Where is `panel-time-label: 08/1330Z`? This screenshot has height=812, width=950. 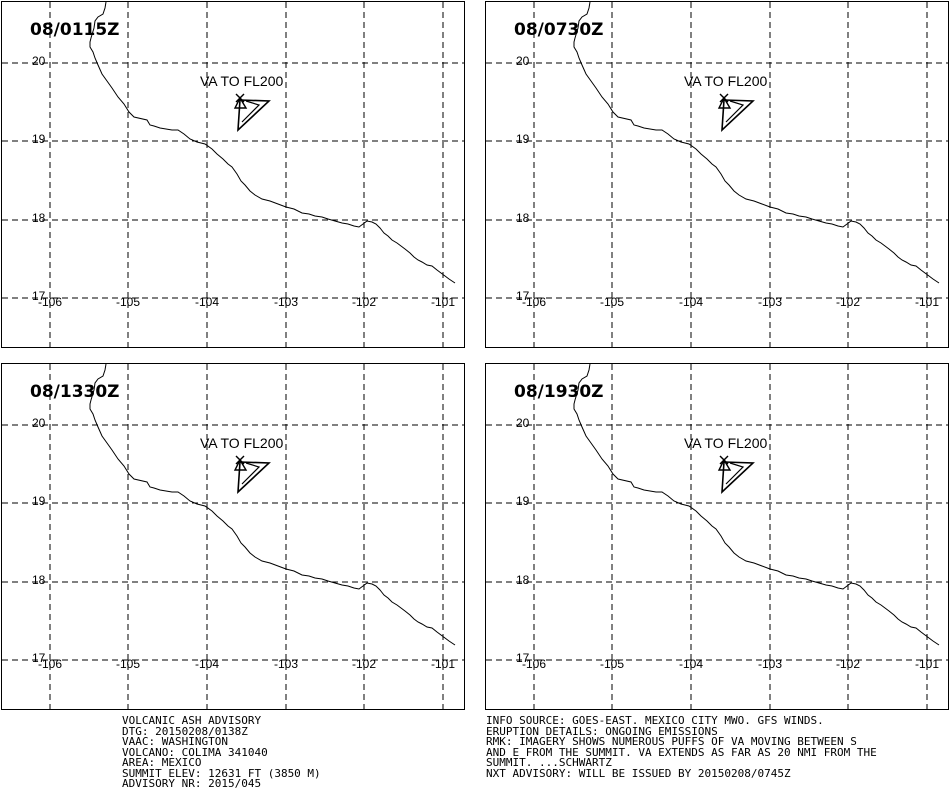
panel-time-label: 08/1330Z is located at coordinates (75, 392).